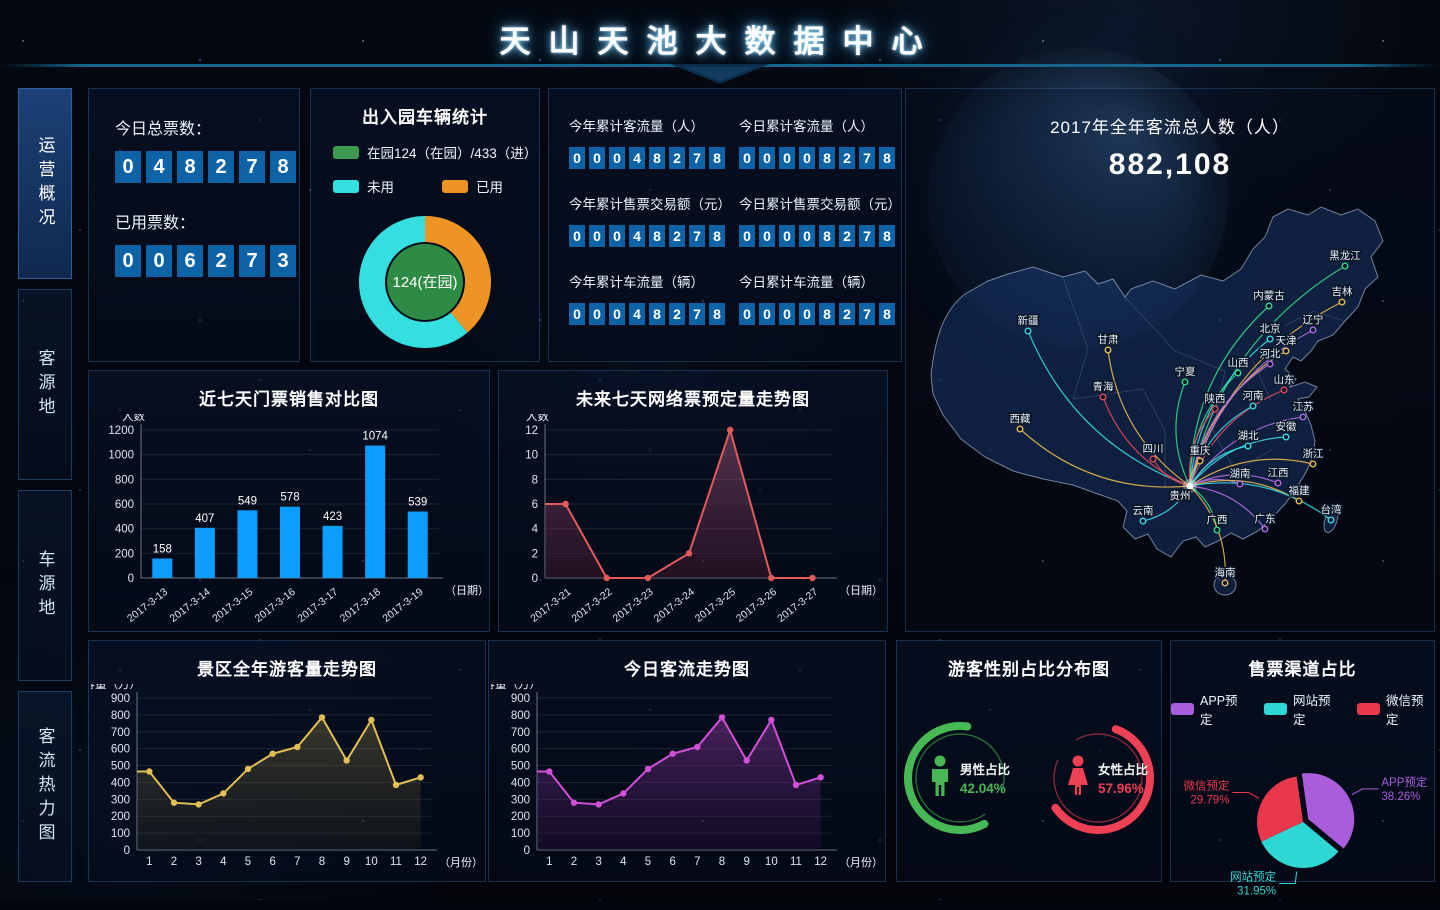 The width and height of the screenshot is (1440, 910). Describe the element at coordinates (360, 605) in the screenshot. I see `svg-text: 2017-3-18` at that location.